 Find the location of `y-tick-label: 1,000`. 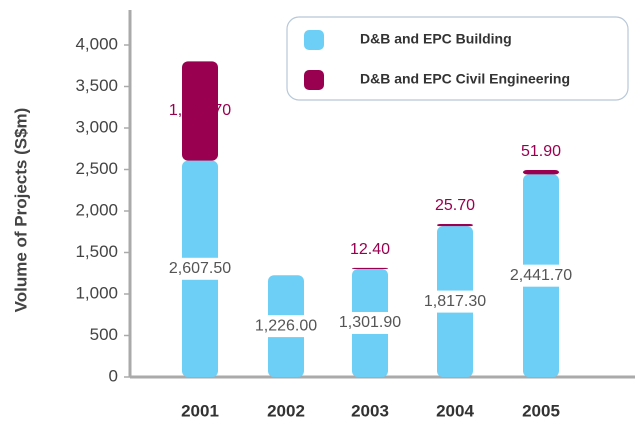

y-tick-label: 1,000 is located at coordinates (96, 292).